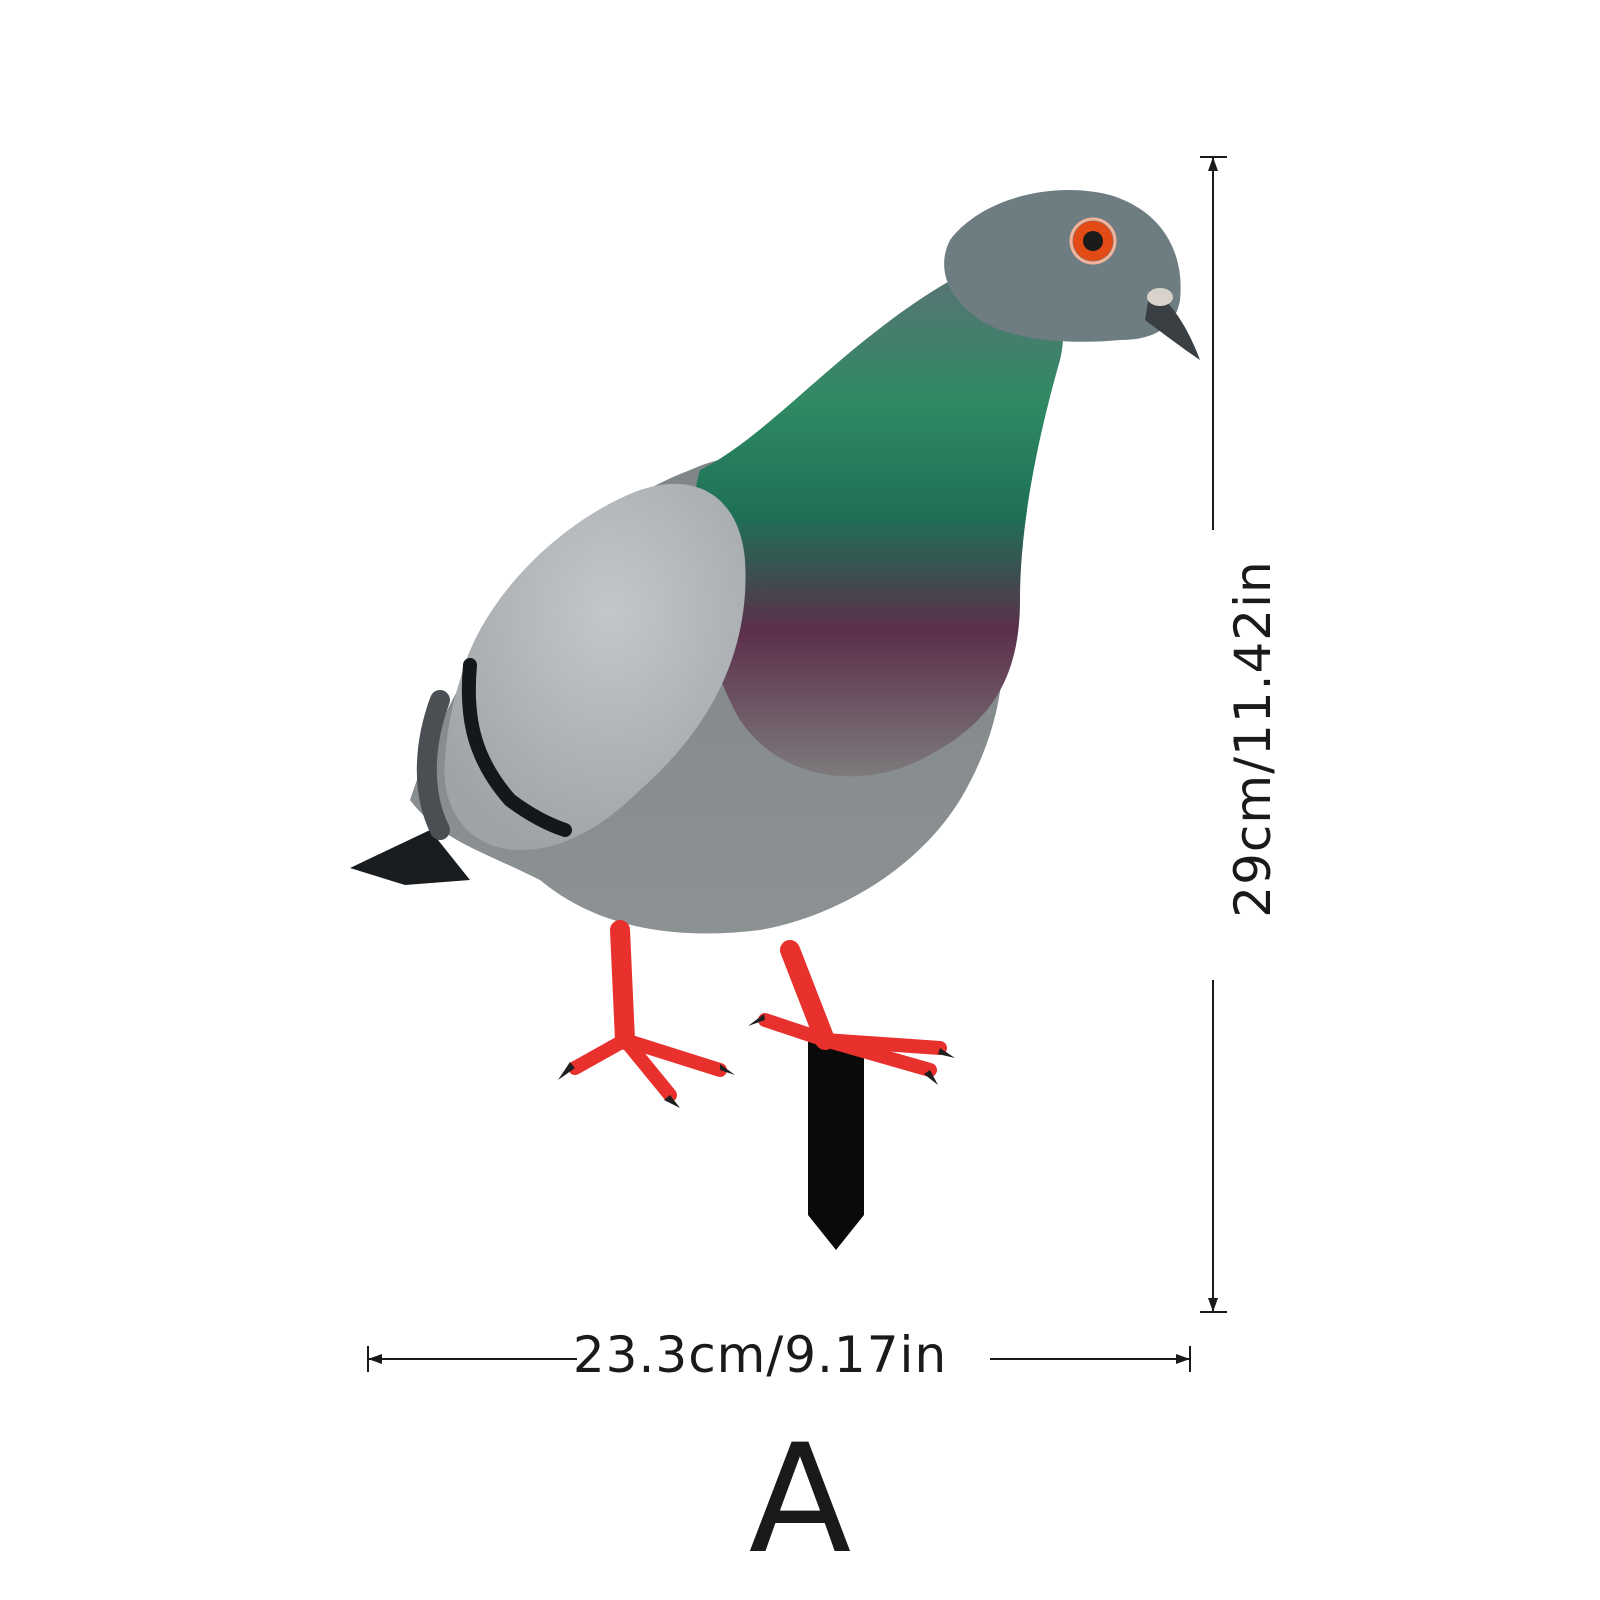  I want to click on width-dimension-line, so click(779, 1359).